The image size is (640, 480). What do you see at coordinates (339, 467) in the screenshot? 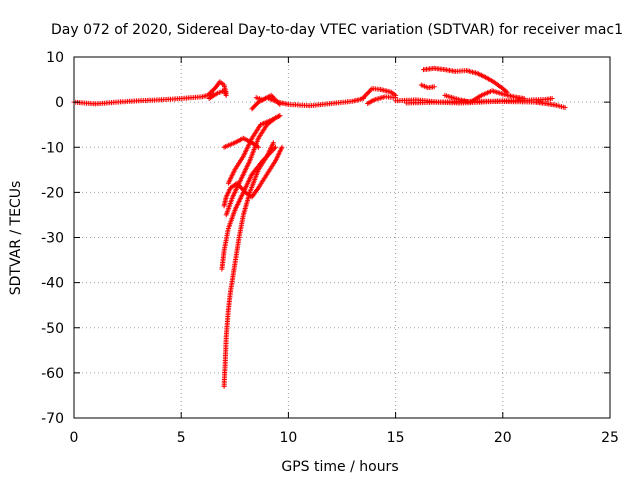
I see `x-axis-label: GPS time / hours` at bounding box center [339, 467].